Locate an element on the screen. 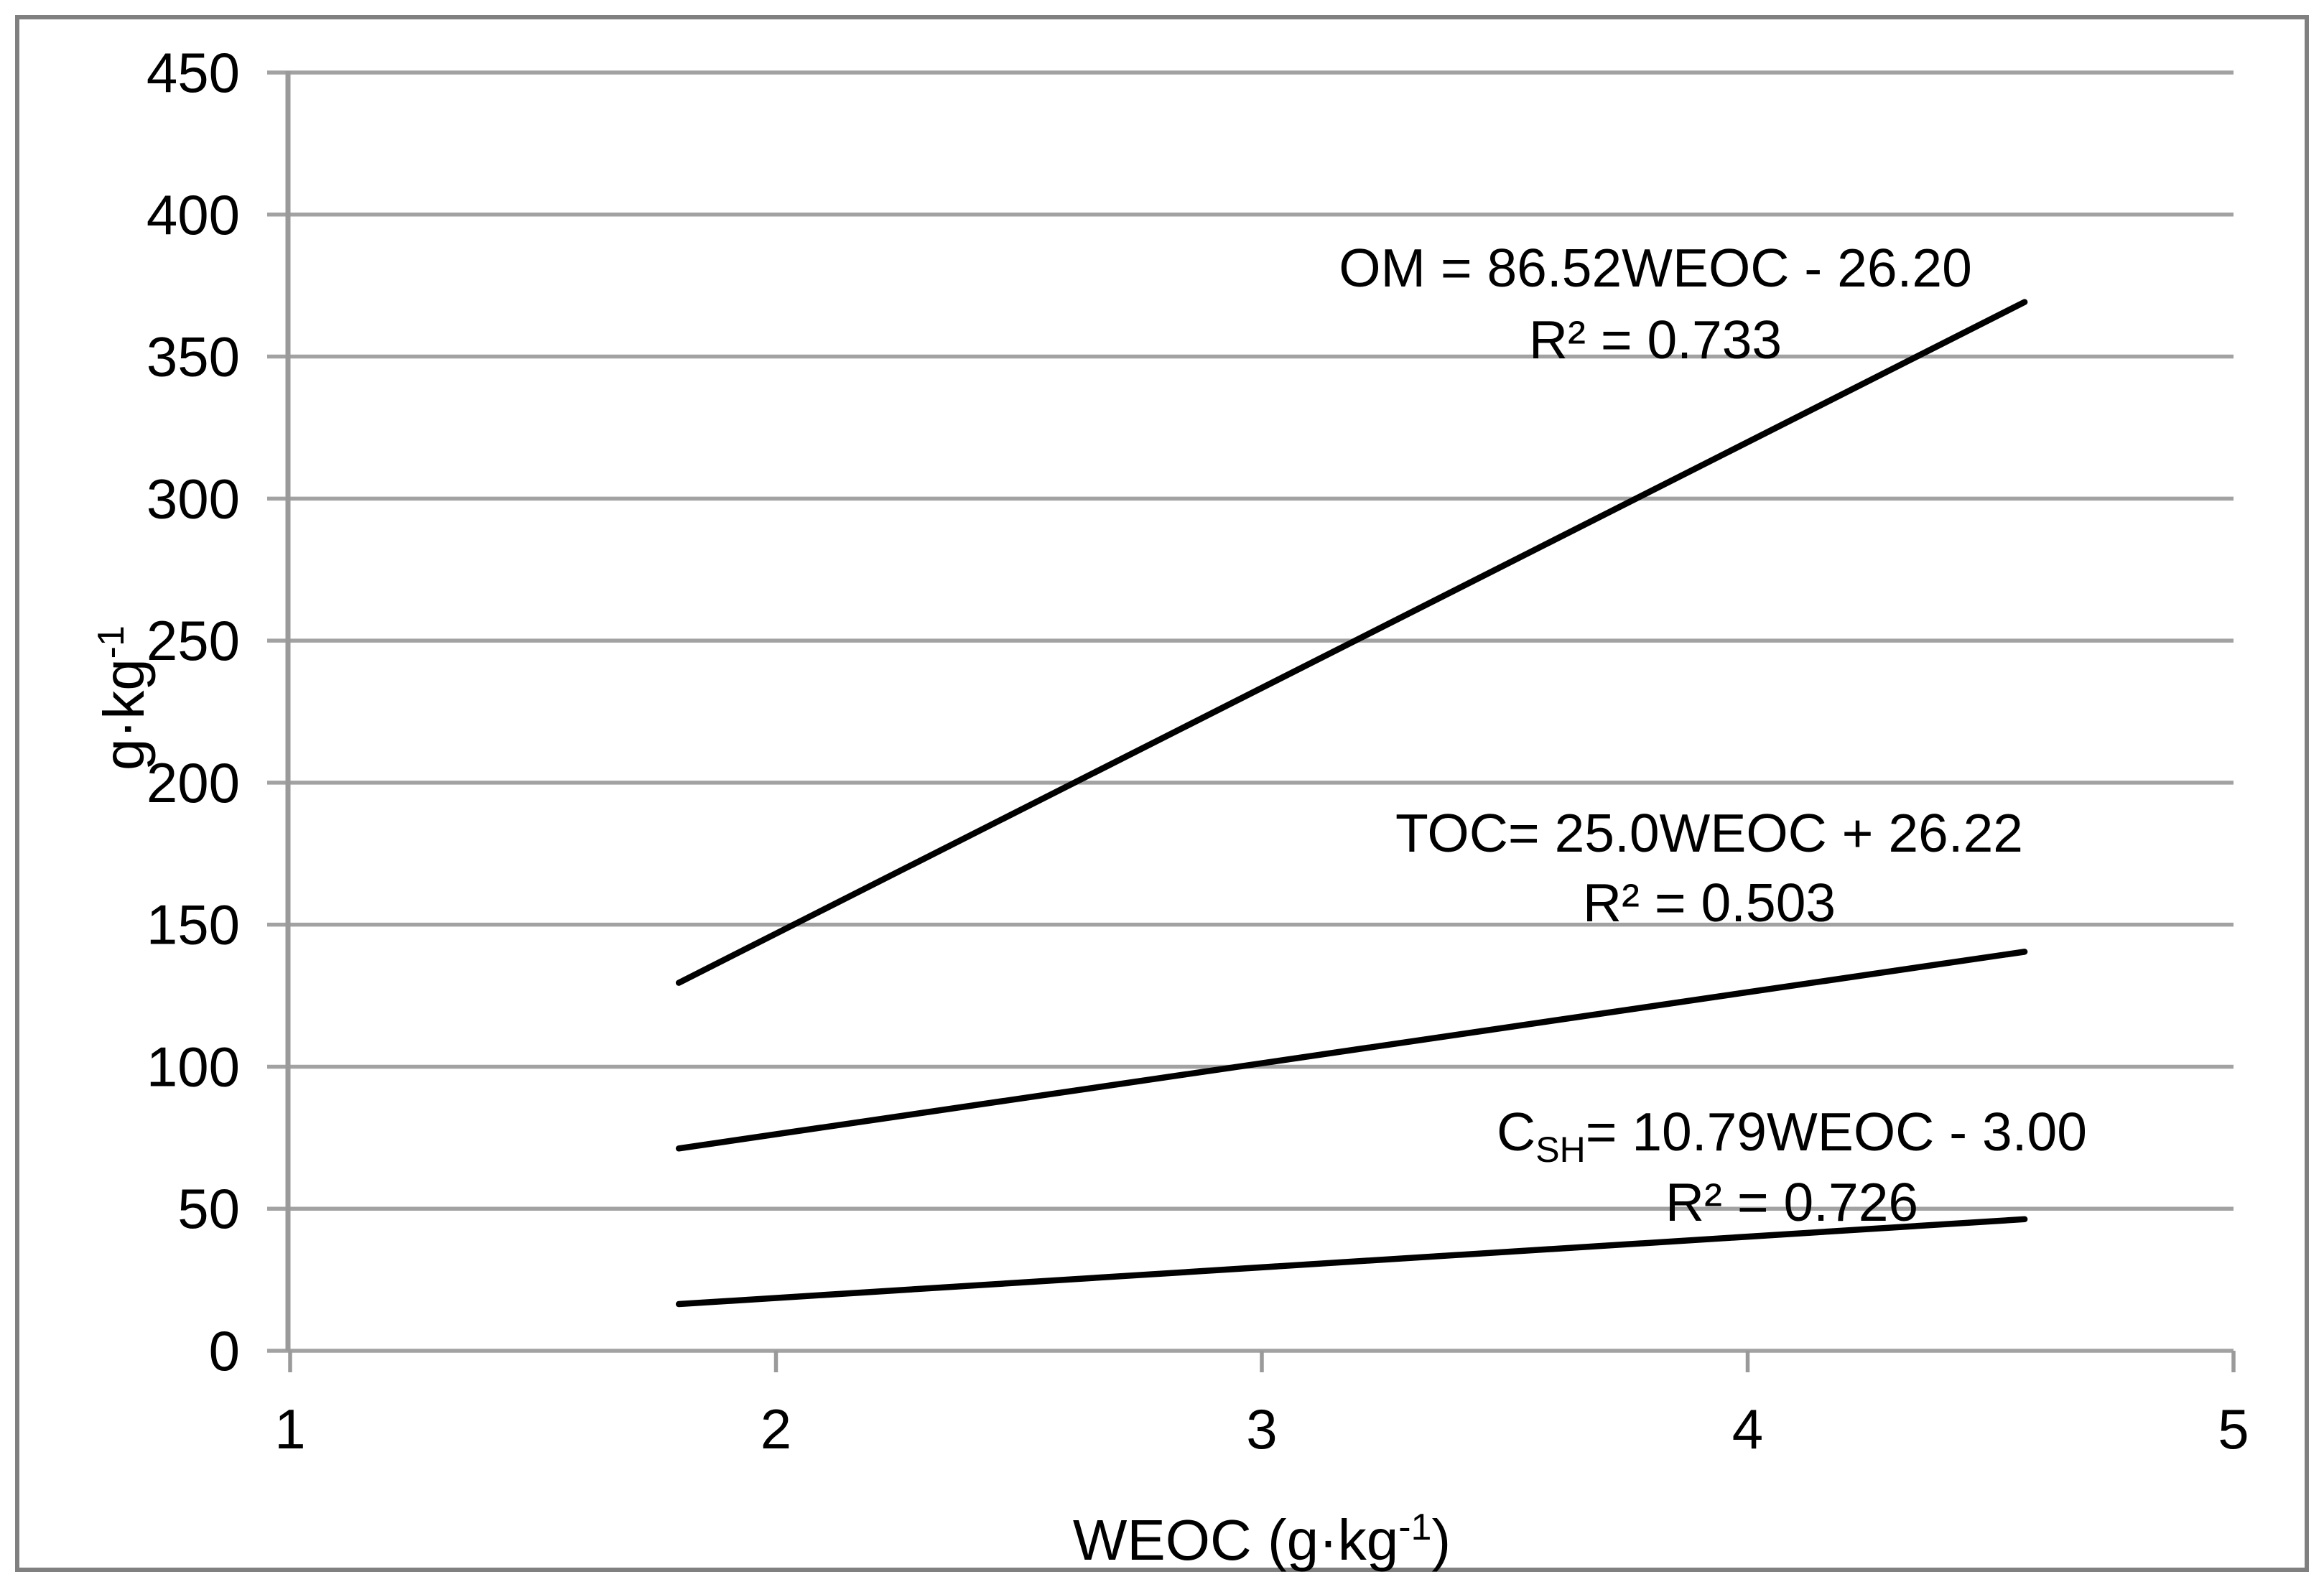 Image resolution: width=2324 pixels, height=1587 pixels. y-axis-title-text: g·kg is located at coordinates (124, 714).